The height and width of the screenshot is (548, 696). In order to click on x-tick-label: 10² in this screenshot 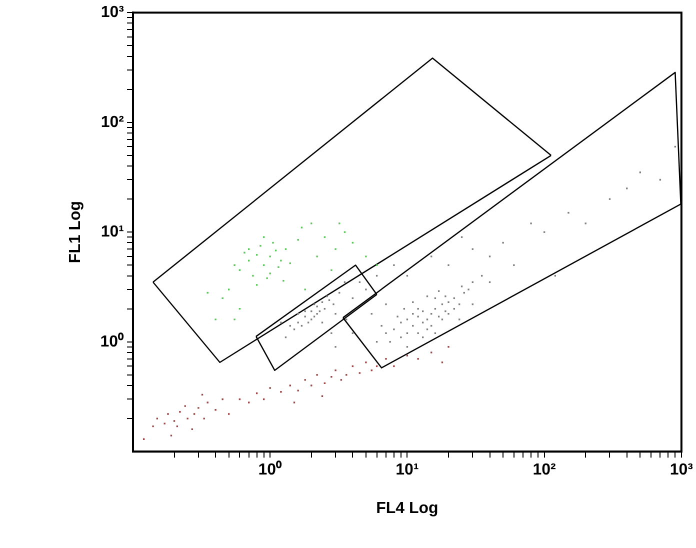, I will do `click(544, 470)`.